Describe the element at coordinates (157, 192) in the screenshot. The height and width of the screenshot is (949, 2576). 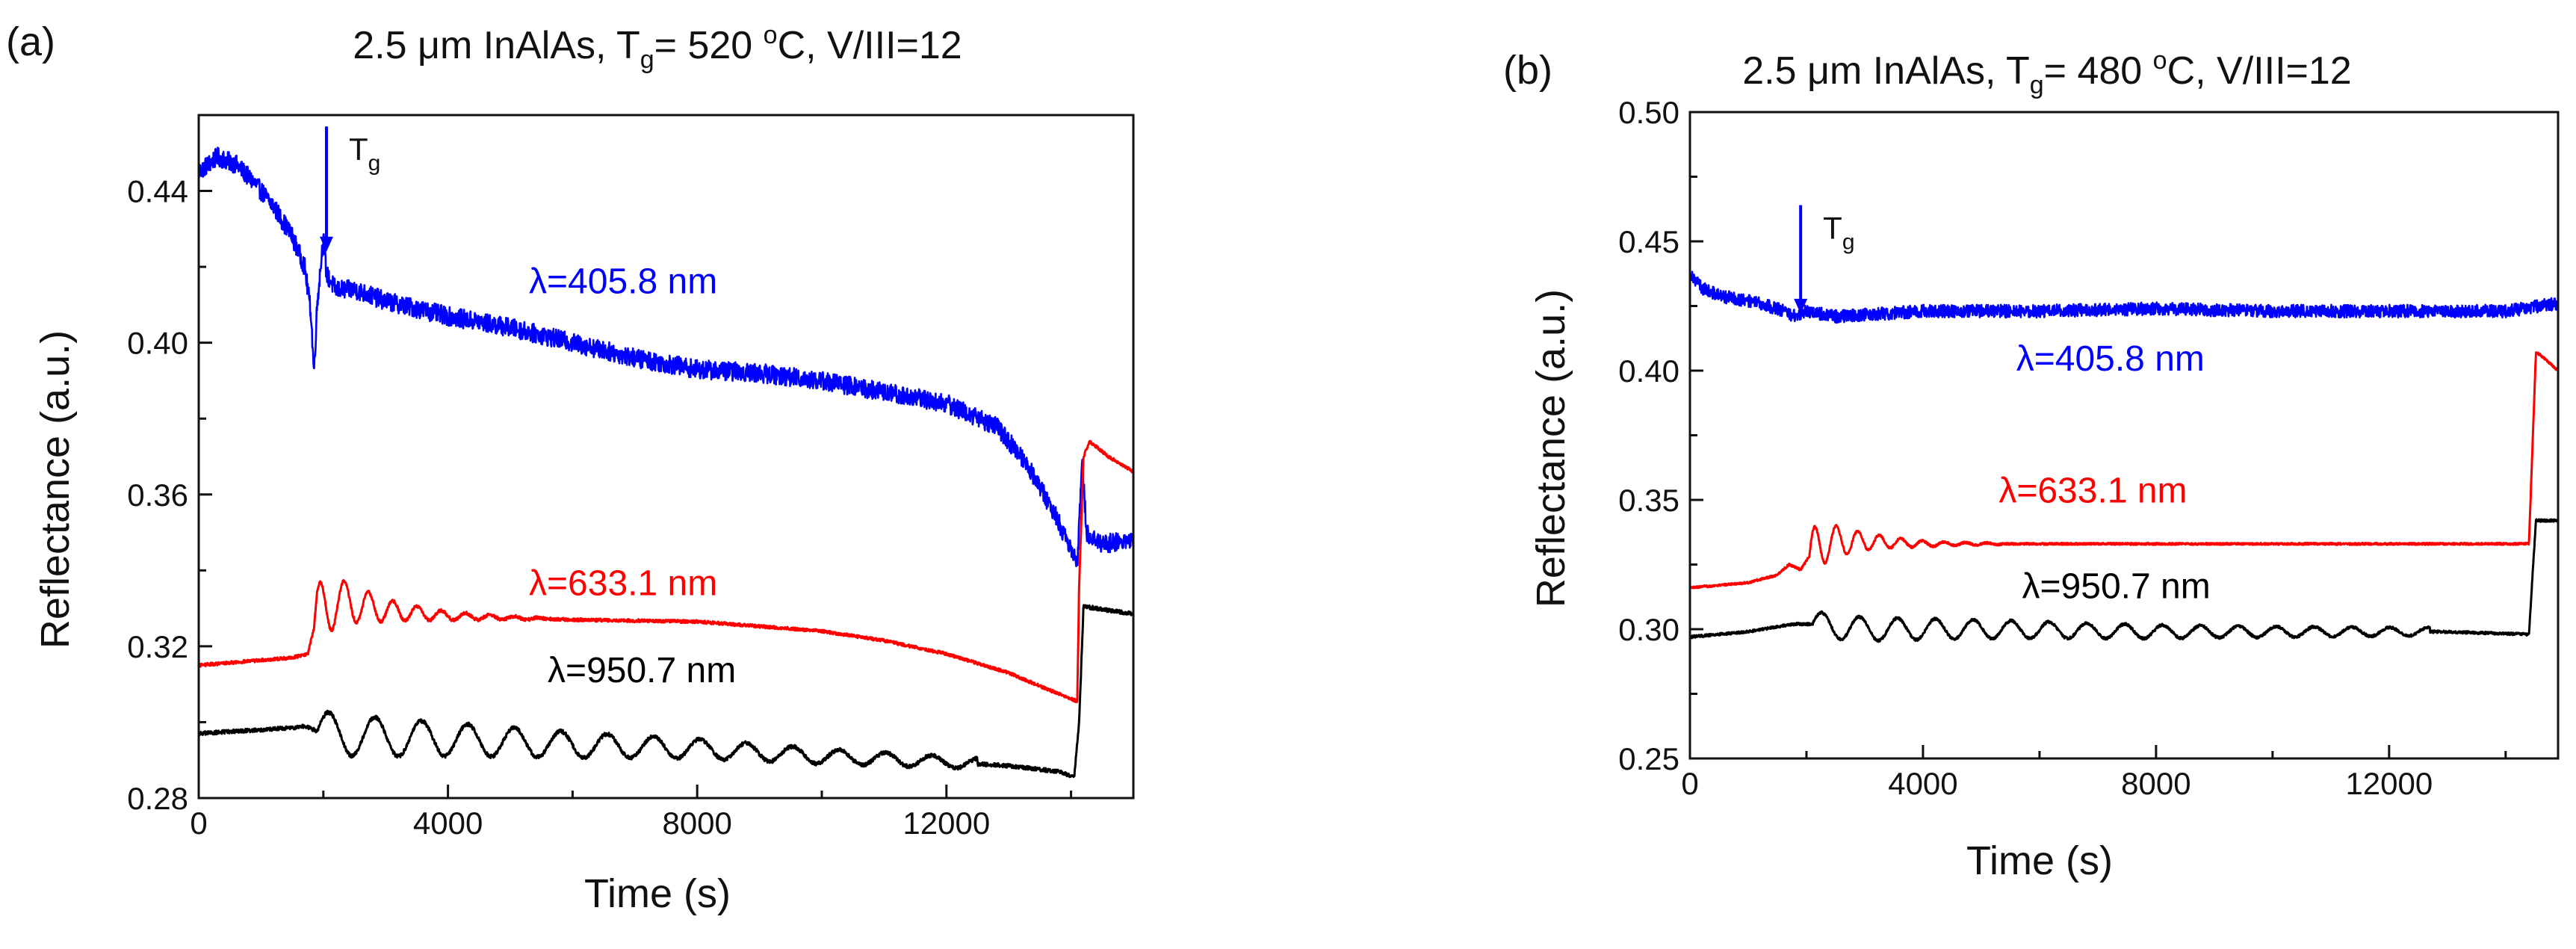
I see `panel-a-ytick-label: 0.44` at that location.